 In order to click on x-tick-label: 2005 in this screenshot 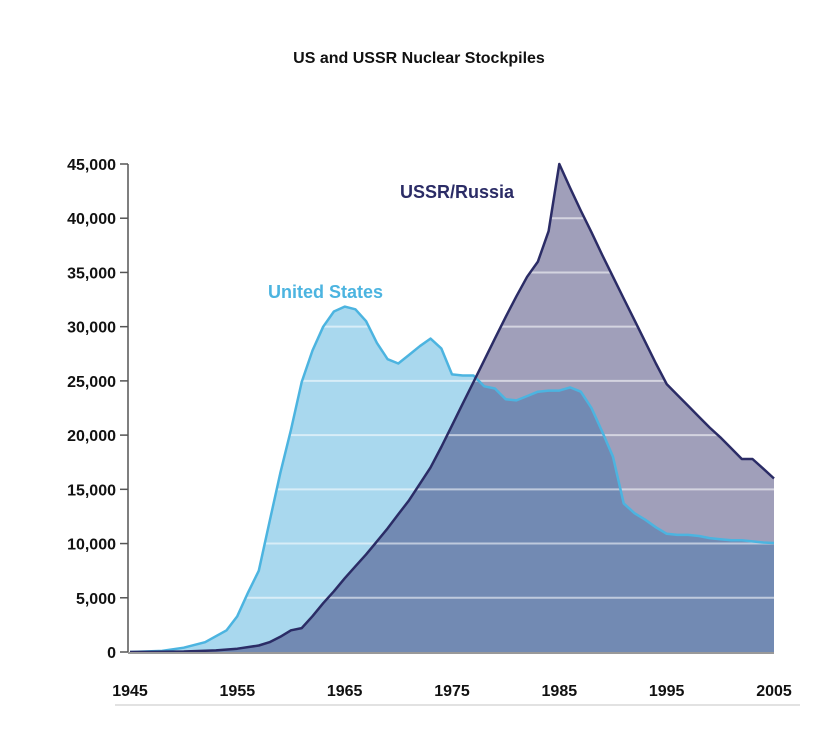, I will do `click(774, 691)`.